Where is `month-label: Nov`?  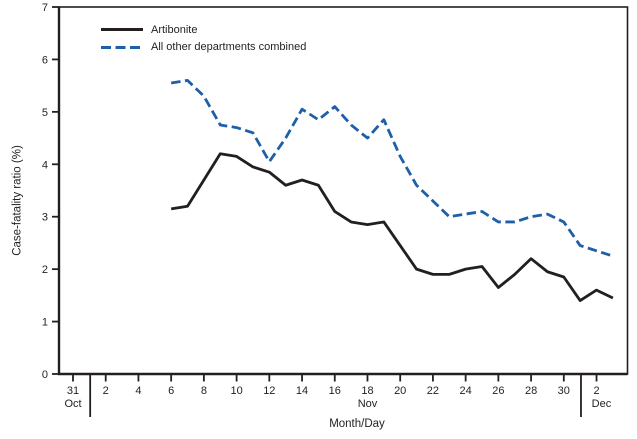 month-label: Nov is located at coordinates (368, 404).